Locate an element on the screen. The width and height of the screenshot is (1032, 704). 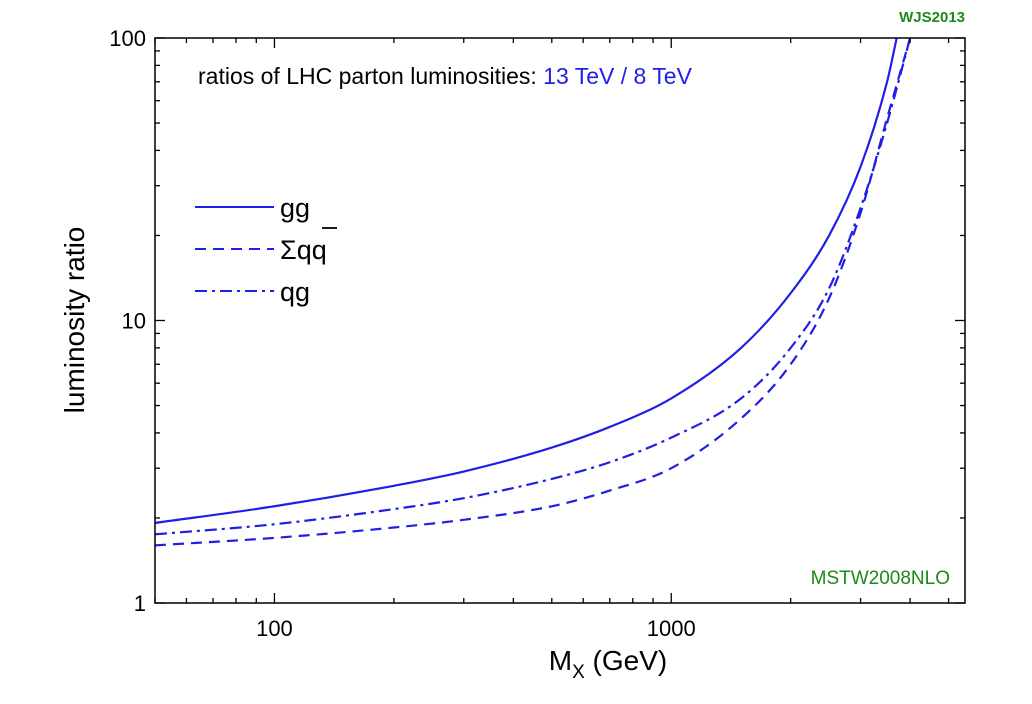
legend-label-qqbar-prefix: Σq is located at coordinates (296, 250).